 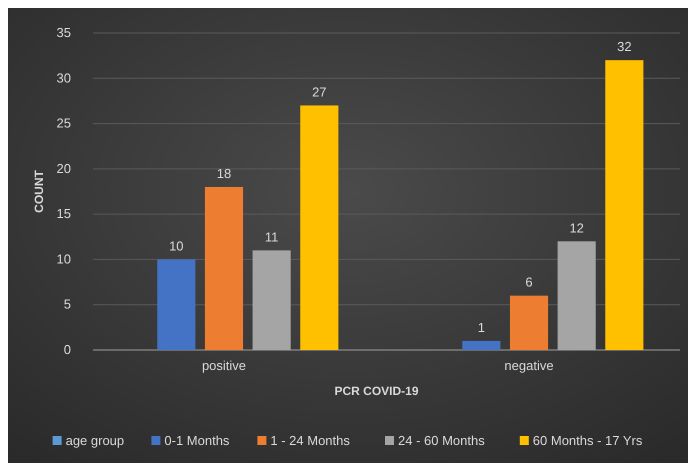 What do you see at coordinates (224, 173) in the screenshot?
I see `data-label: 18` at bounding box center [224, 173].